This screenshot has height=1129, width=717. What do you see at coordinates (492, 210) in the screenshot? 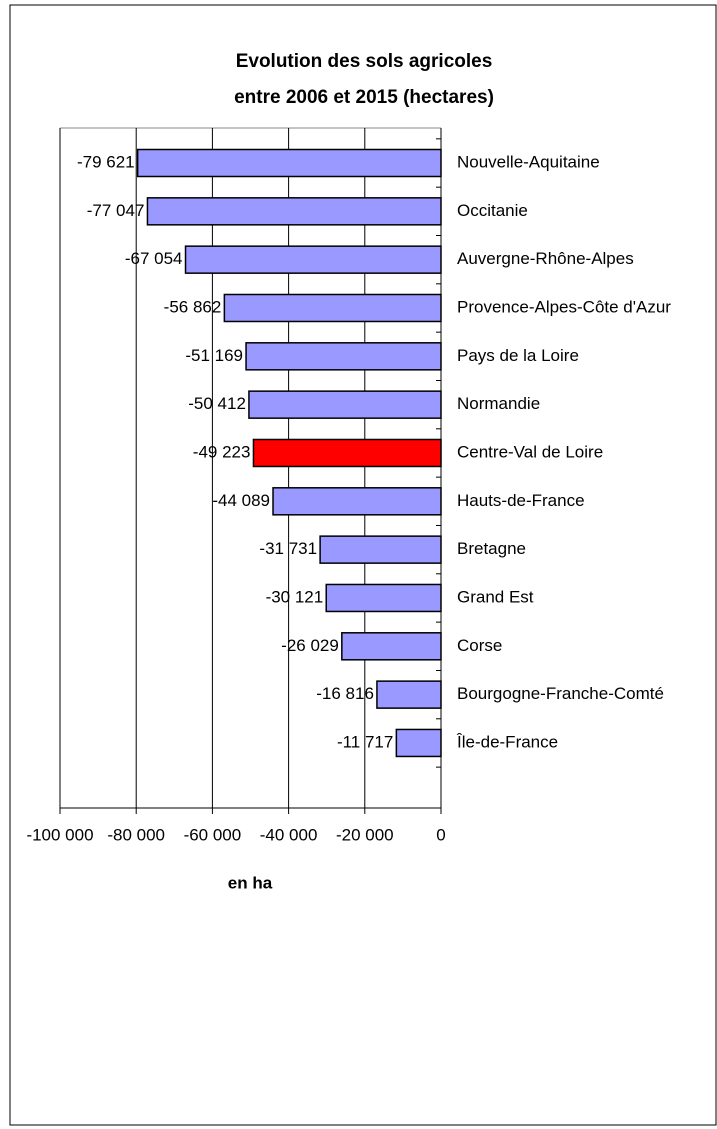
I see `y-tick-label: Occitanie` at bounding box center [492, 210].